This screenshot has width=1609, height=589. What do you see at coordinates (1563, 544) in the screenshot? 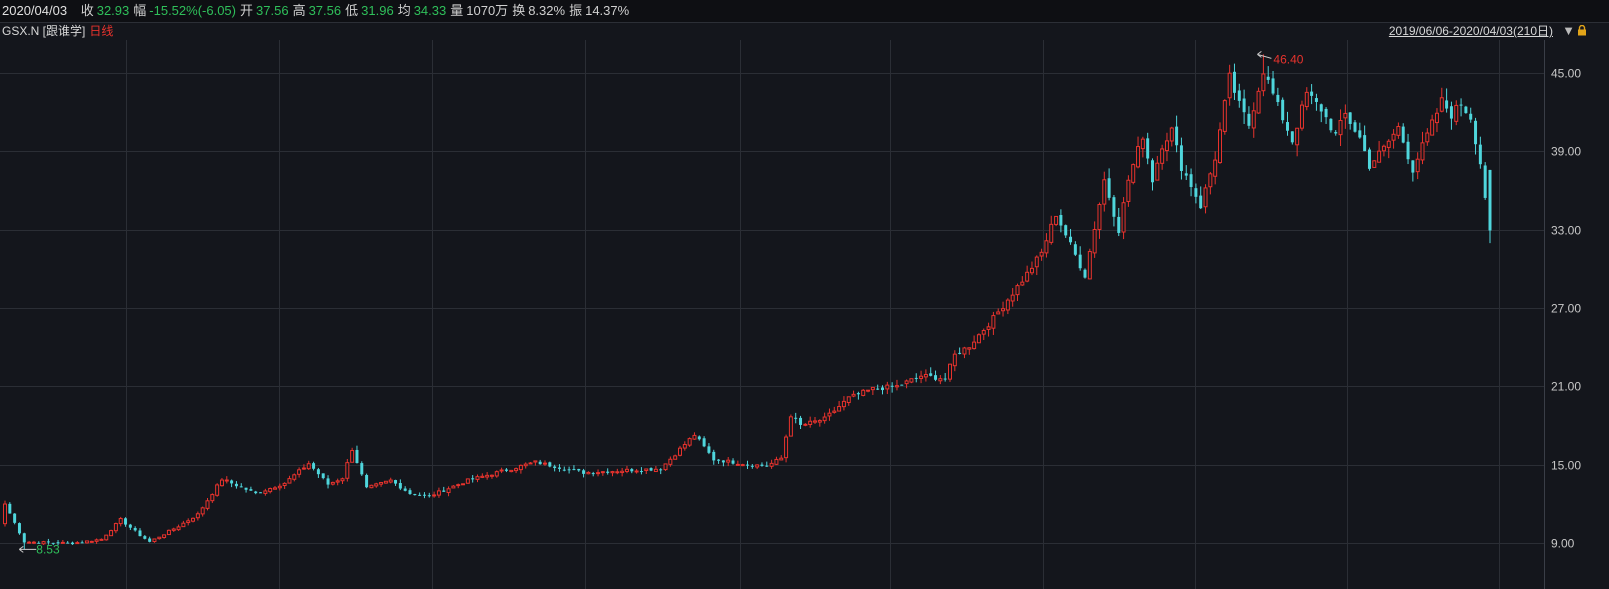
I see `y-tick-label: 9.00` at bounding box center [1563, 544].